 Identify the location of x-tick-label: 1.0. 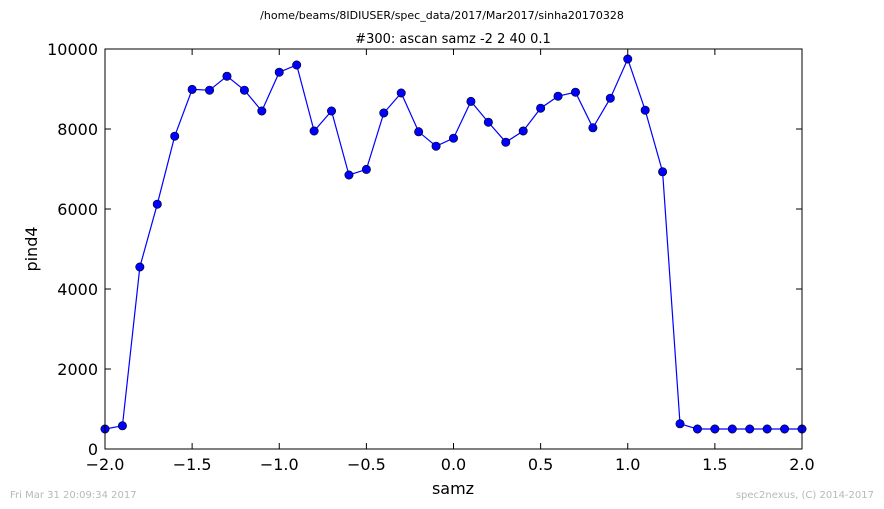
(627, 464).